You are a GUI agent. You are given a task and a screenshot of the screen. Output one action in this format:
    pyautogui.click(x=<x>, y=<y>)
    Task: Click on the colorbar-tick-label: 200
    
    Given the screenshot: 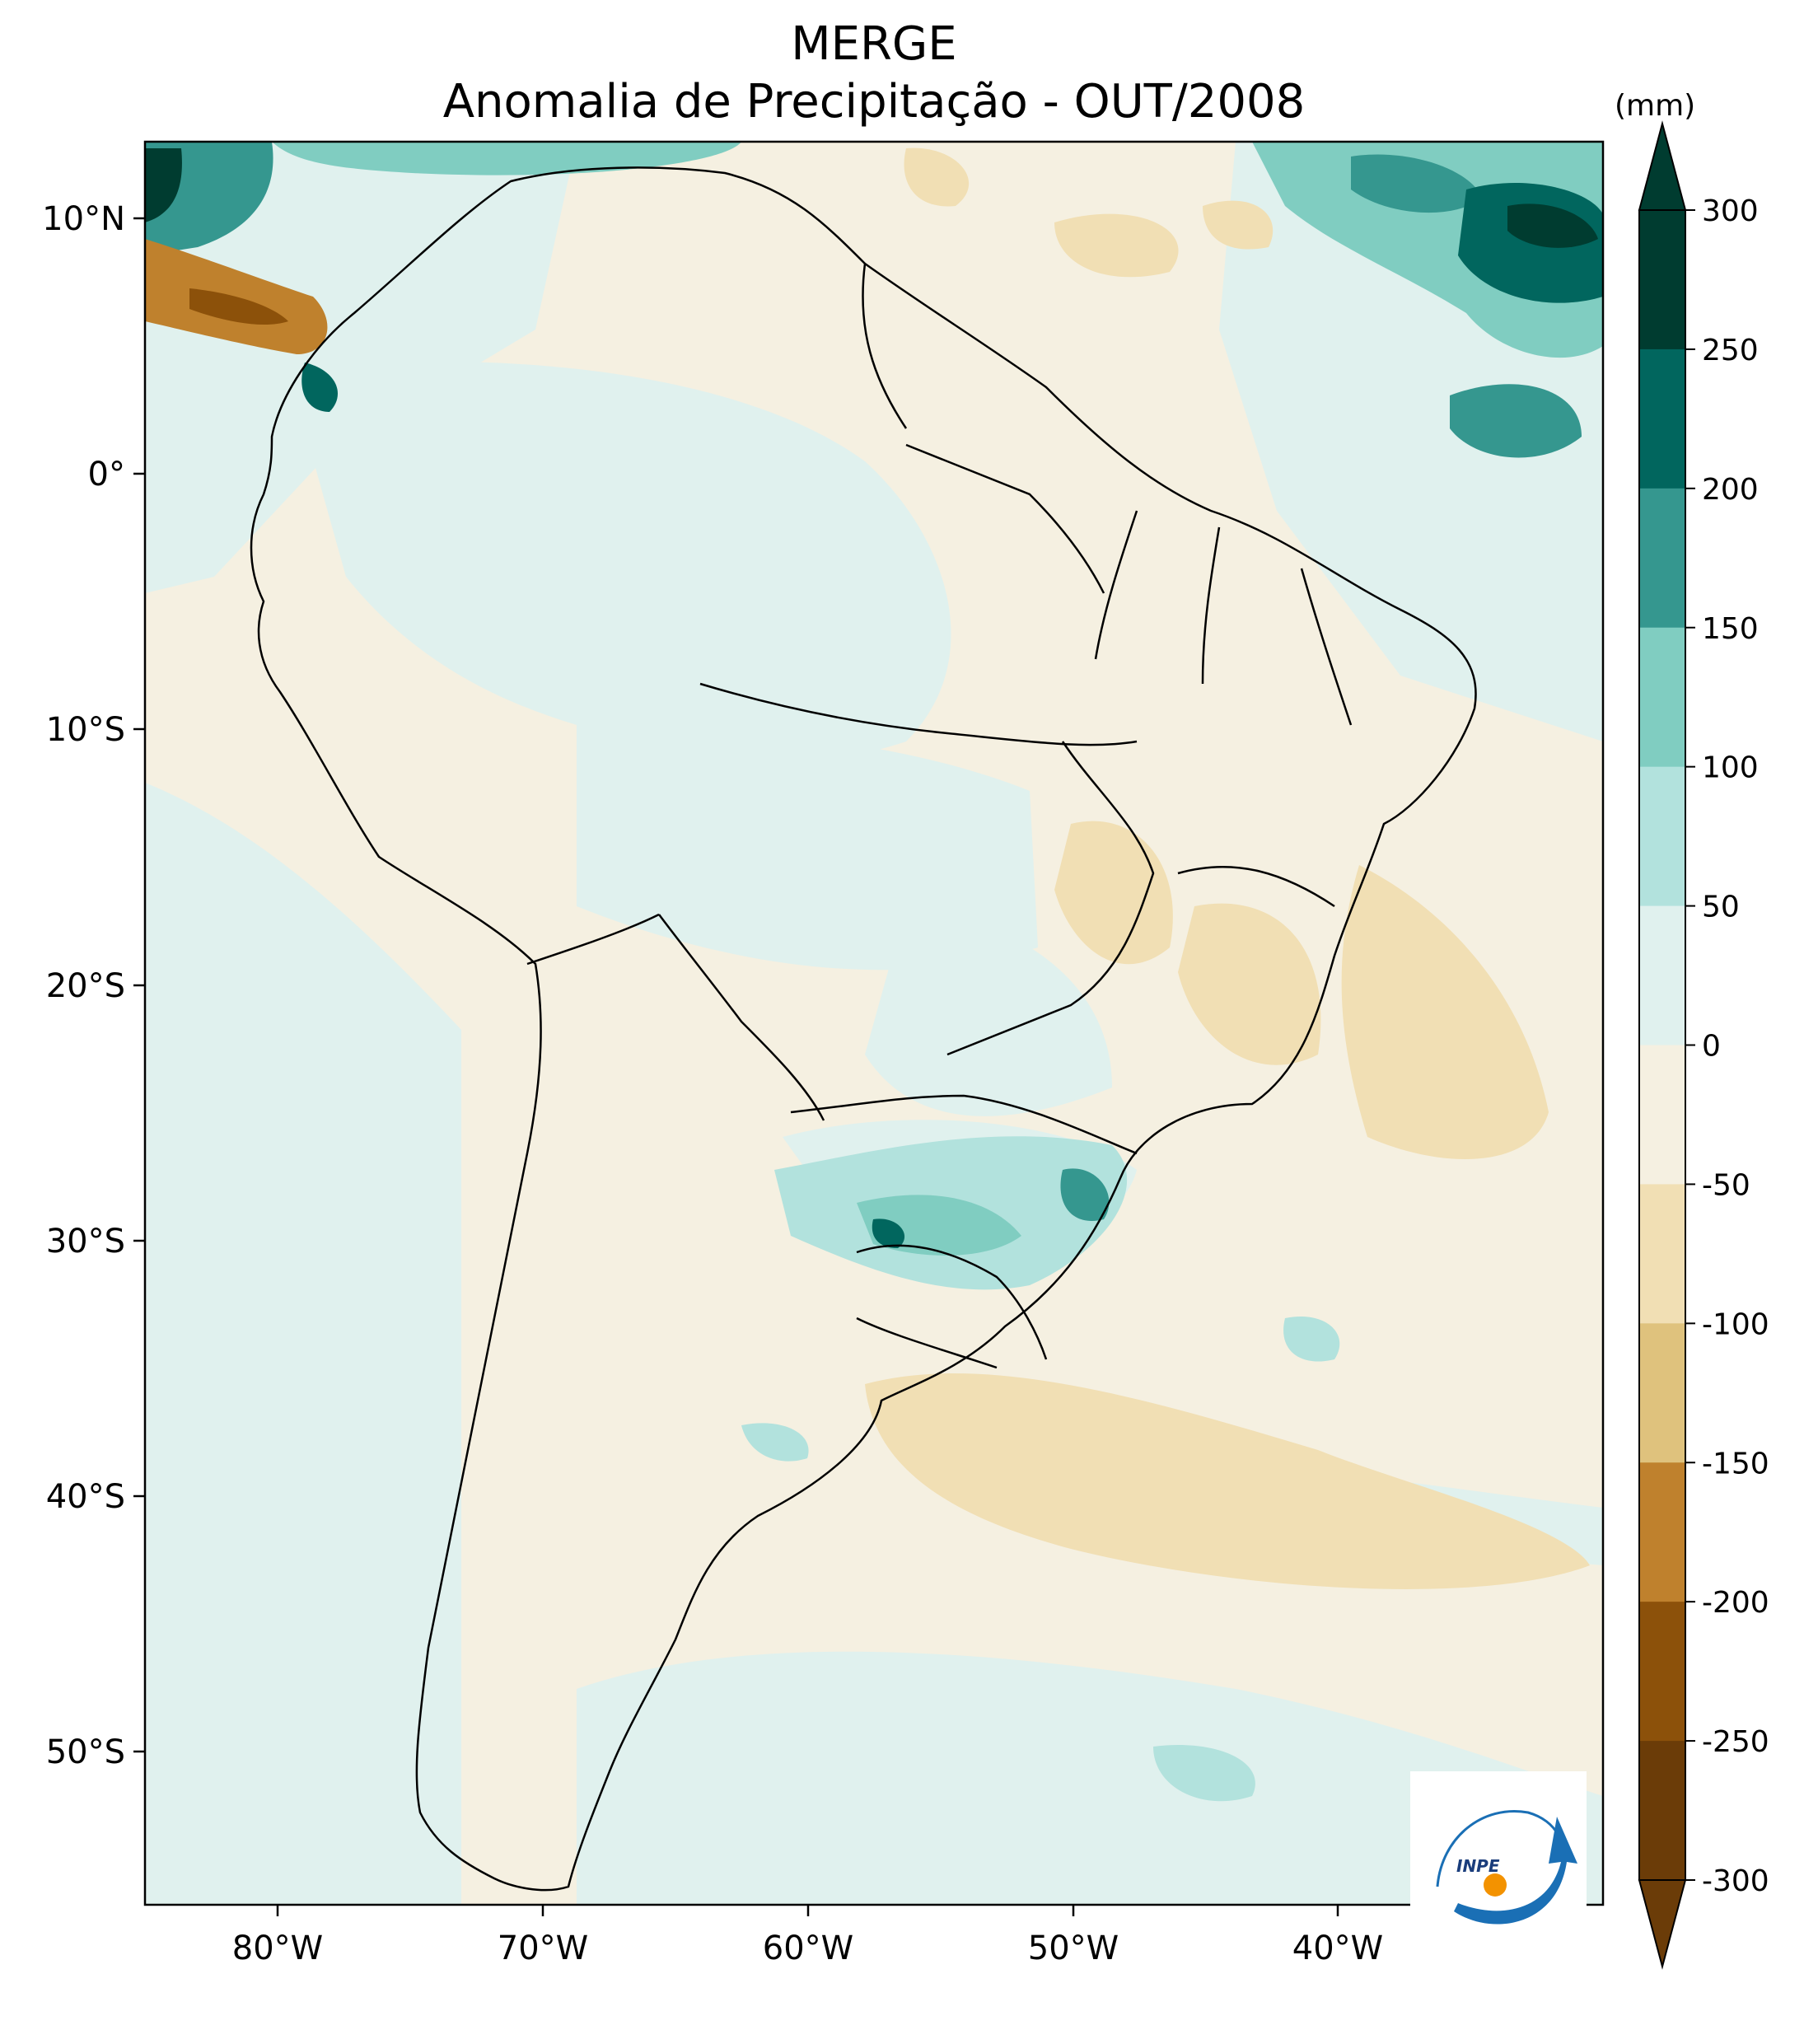 What is the action you would take?
    pyautogui.click(x=1730, y=490)
    